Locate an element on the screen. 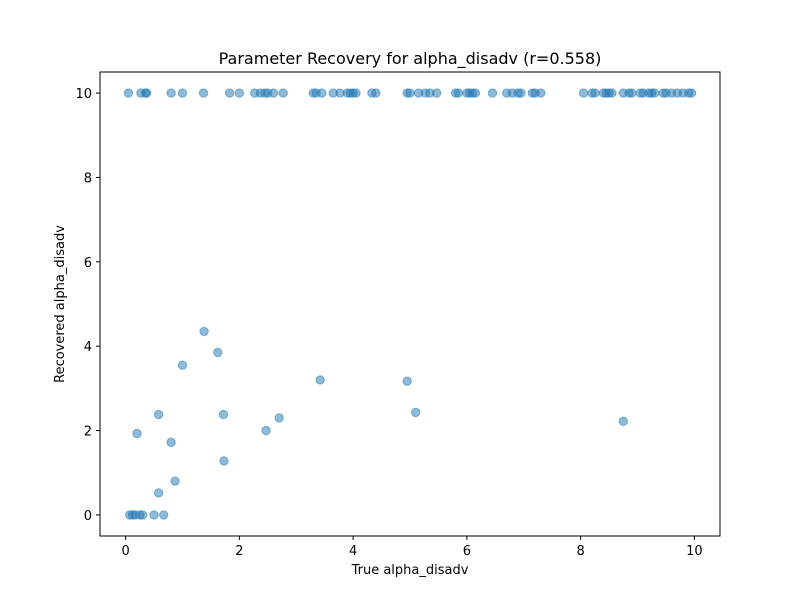  x-tick-label: 2 is located at coordinates (239, 551).